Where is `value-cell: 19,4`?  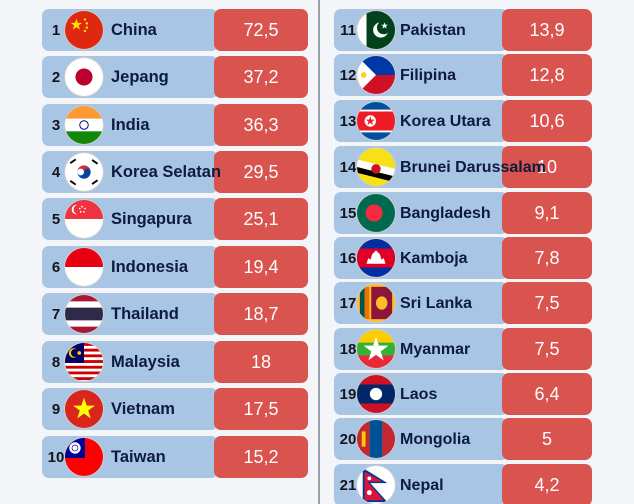 value-cell: 19,4 is located at coordinates (261, 267).